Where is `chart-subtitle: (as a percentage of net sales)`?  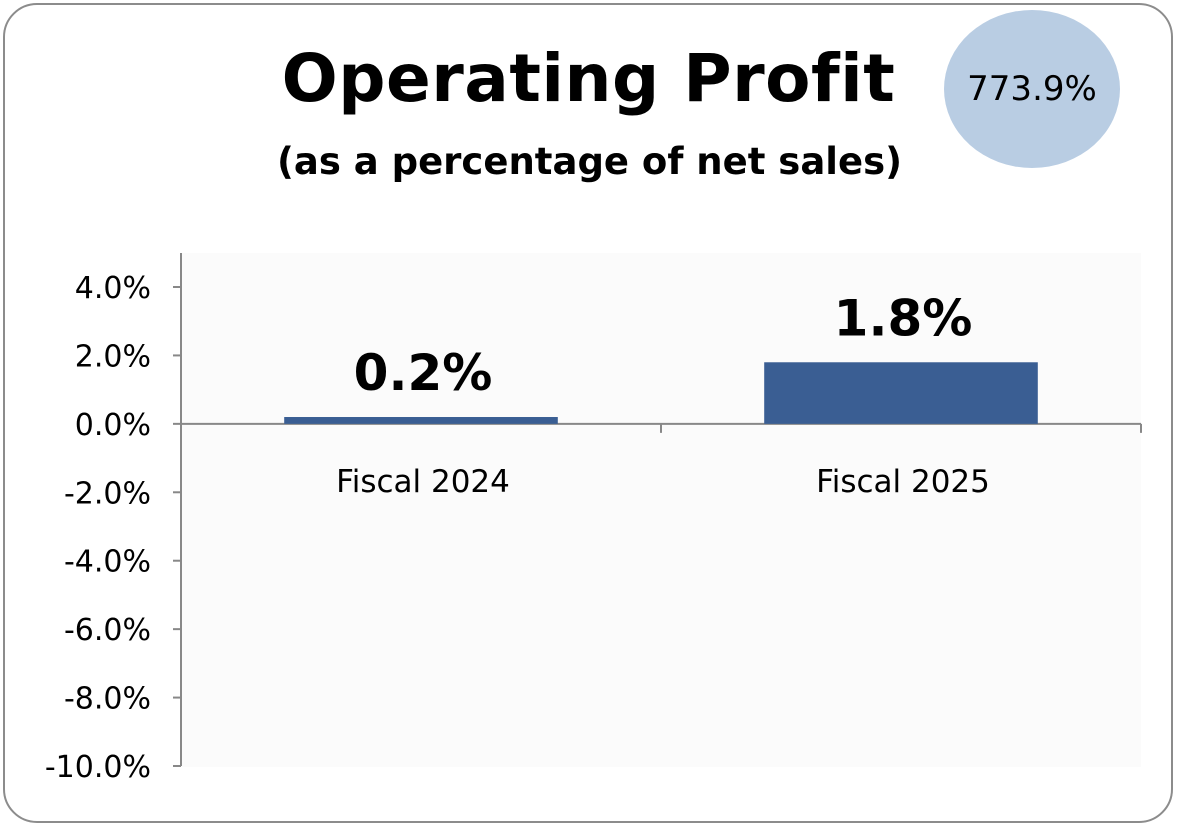 chart-subtitle: (as a percentage of net sales) is located at coordinates (589, 161).